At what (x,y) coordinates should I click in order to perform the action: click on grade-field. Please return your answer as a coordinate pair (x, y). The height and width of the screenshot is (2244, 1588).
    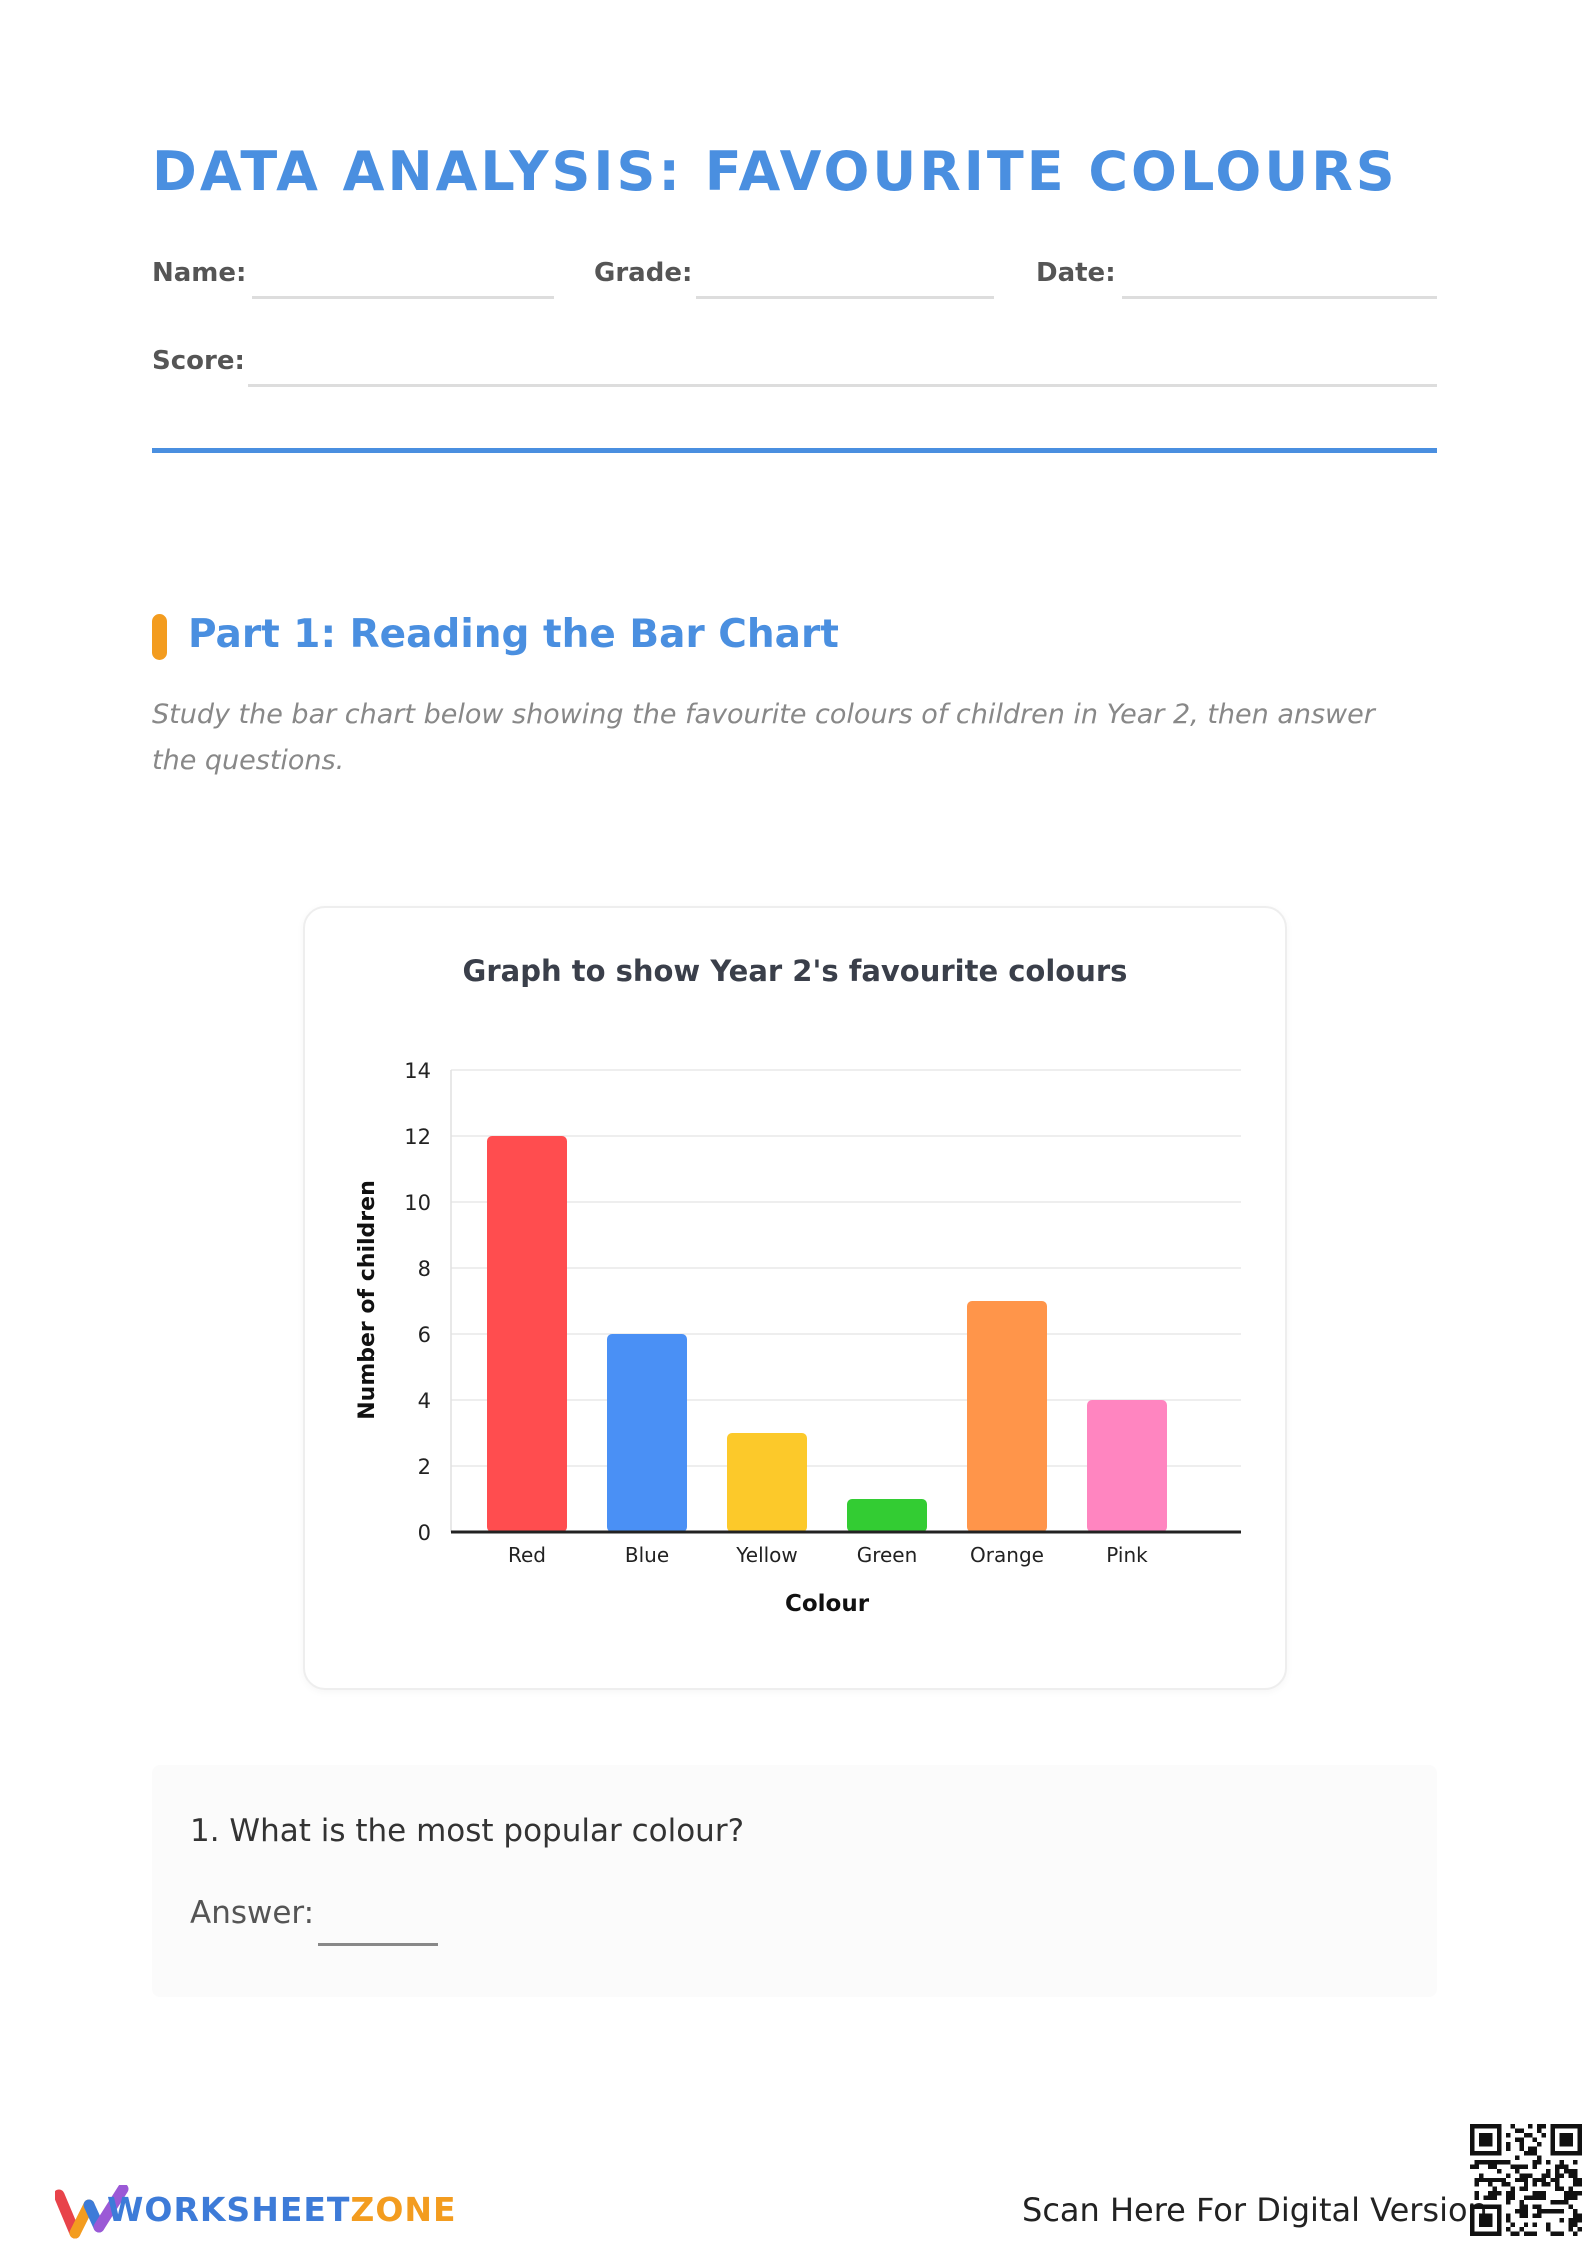
    Looking at the image, I should click on (845, 297).